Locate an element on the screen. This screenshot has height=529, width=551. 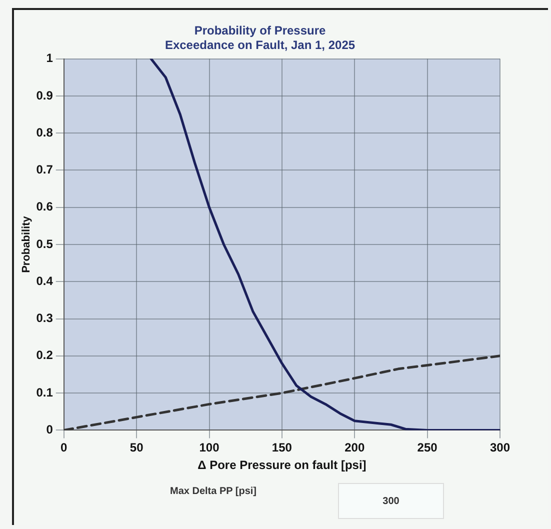
x-tick-label: 250 is located at coordinates (427, 447).